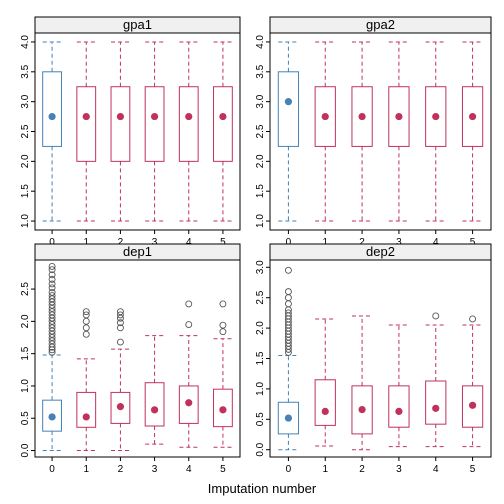  I want to click on y-tick-label: 1.5, so click(260, 191).